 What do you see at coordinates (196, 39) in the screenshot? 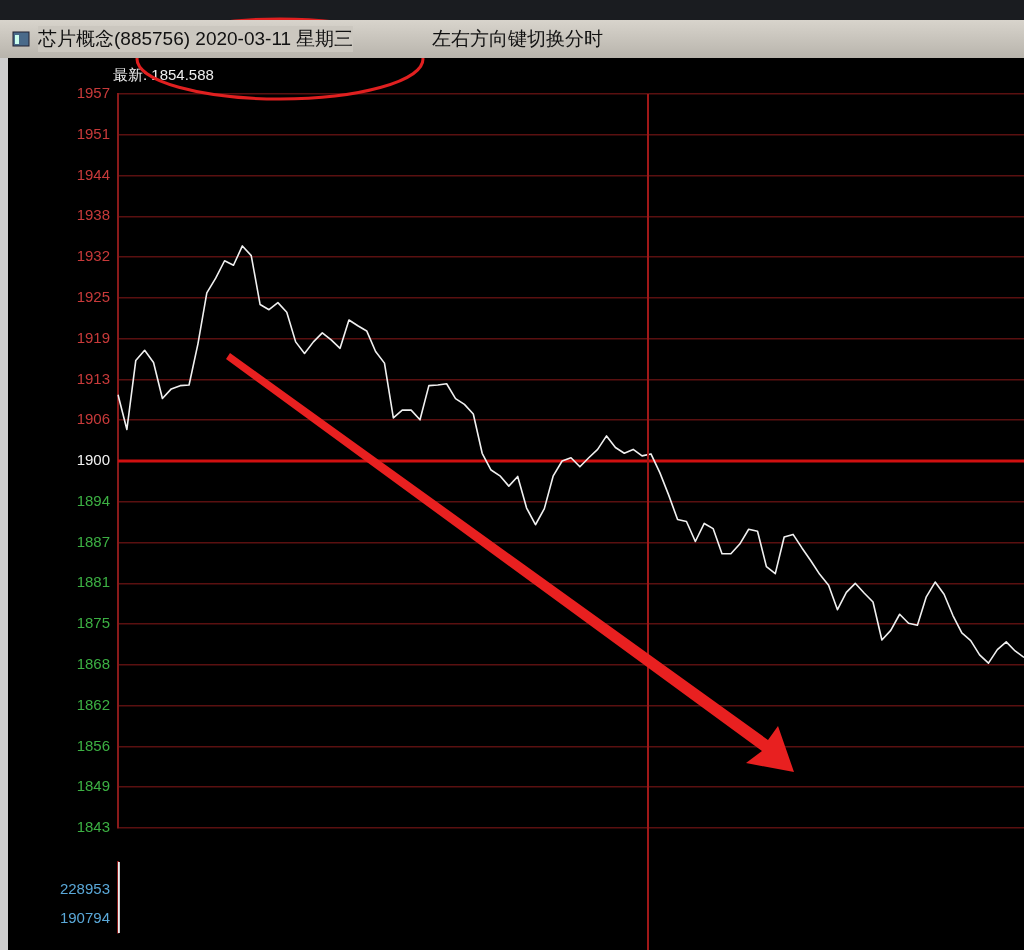
I see `chart-title: 芯片概念(885756) 2020-03-11 星期三` at bounding box center [196, 39].